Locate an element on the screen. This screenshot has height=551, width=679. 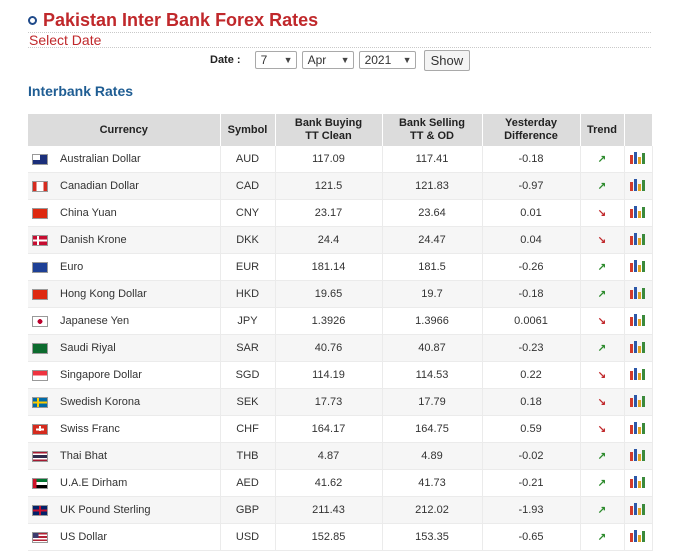
buying-cell: 164.17 is located at coordinates (329, 429).